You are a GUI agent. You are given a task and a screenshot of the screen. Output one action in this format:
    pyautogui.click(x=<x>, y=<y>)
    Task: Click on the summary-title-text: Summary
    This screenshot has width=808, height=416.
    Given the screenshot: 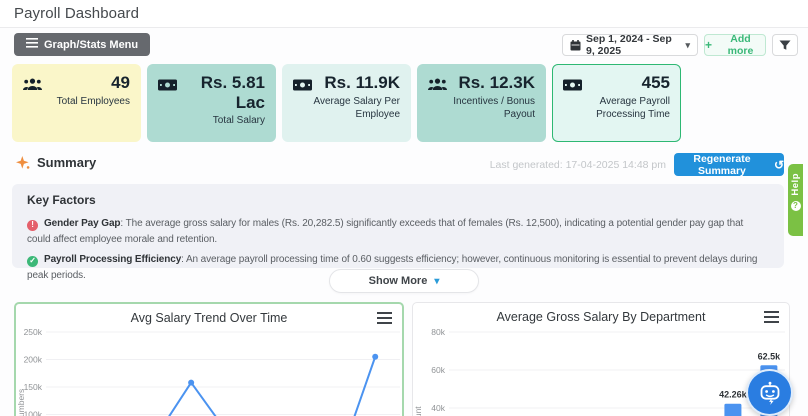 What is the action you would take?
    pyautogui.click(x=67, y=162)
    